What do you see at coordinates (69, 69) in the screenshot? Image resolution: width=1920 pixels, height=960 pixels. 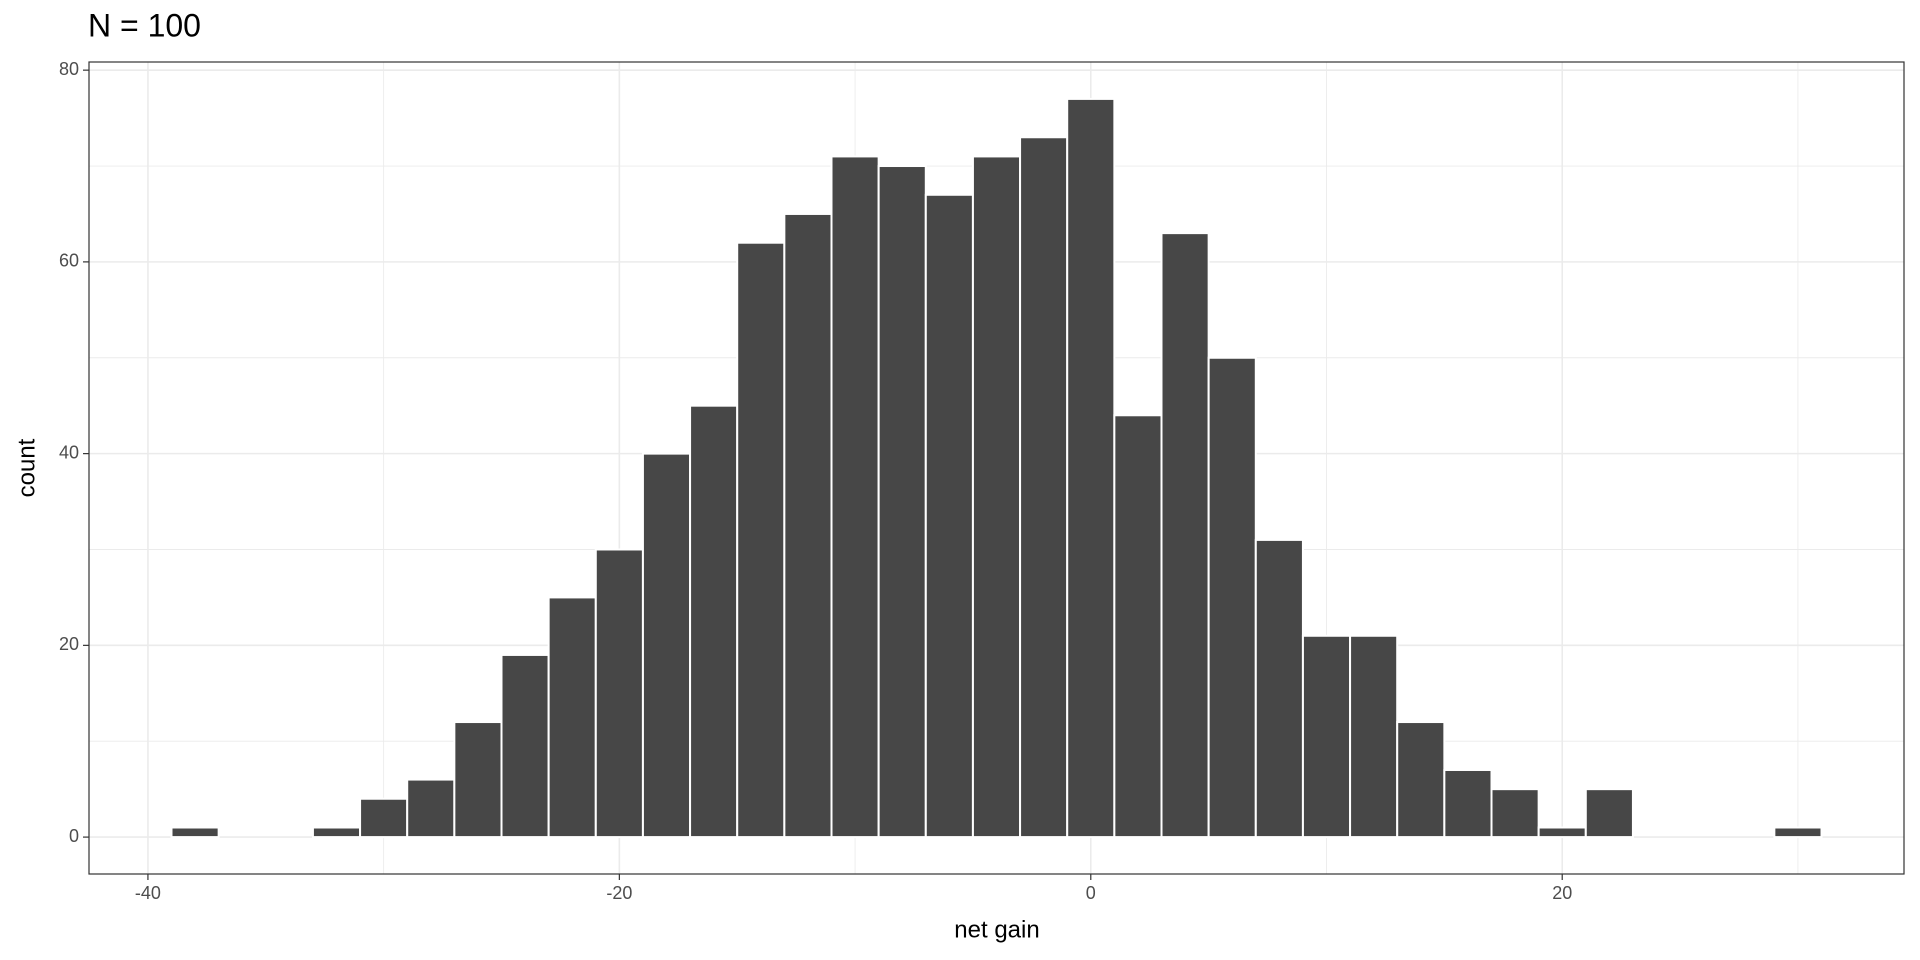 I see `y-tick-label: 80` at bounding box center [69, 69].